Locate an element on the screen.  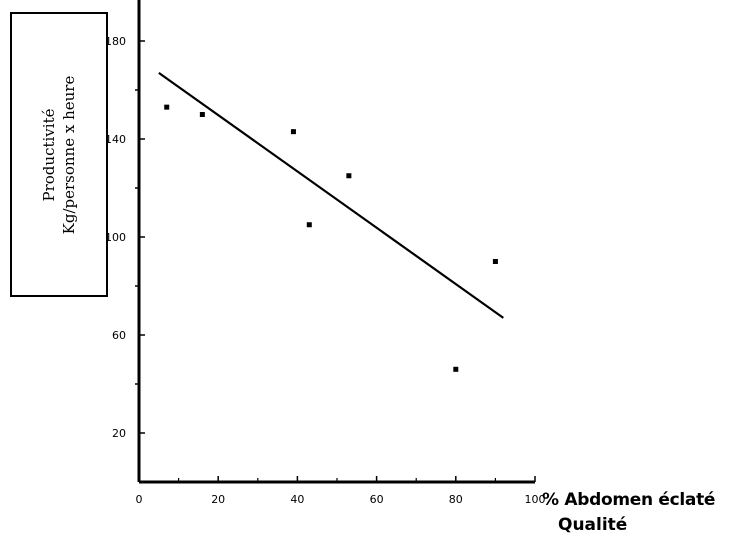
y-tick-label: 100 is located at coordinates (115, 237).